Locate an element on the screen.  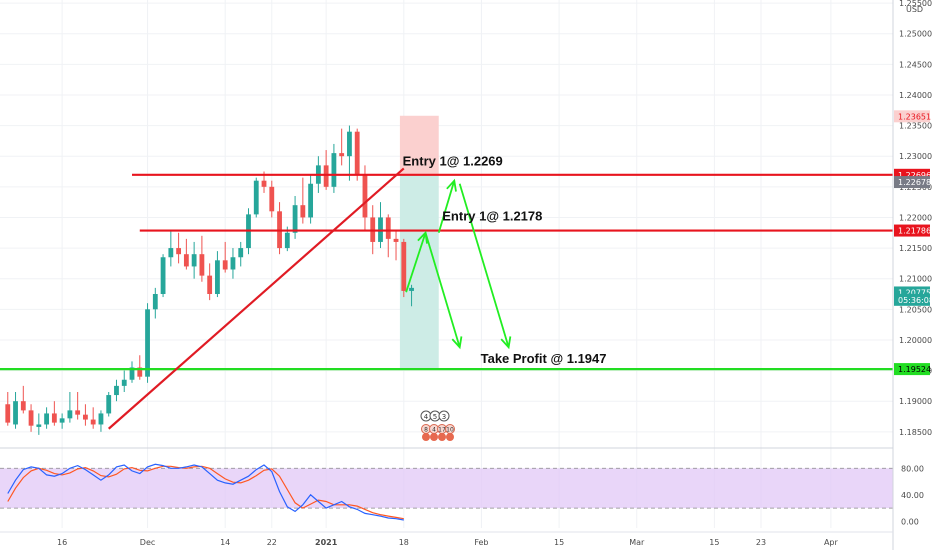
event-marker is located at coordinates (444, 416).